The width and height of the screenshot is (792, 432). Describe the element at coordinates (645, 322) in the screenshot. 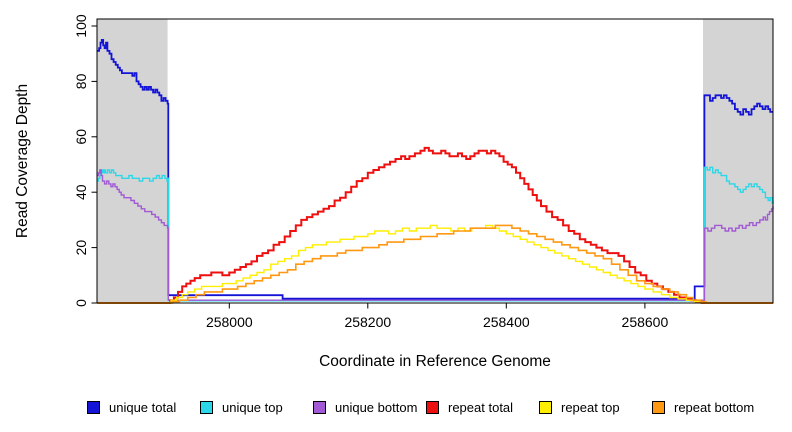

I see `x-tick-label: 258600` at that location.